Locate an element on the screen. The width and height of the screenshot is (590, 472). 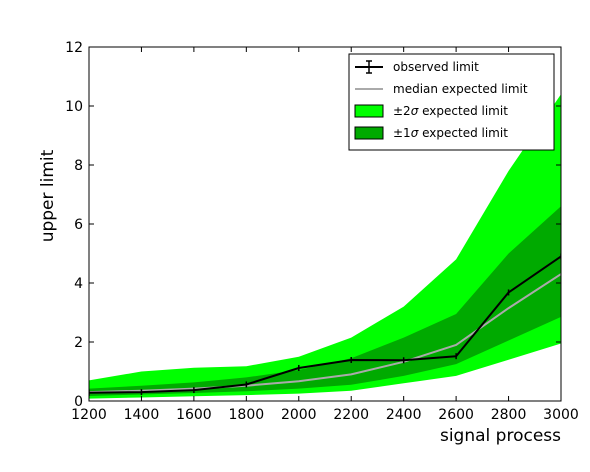
x-tick-label: 3000 is located at coordinates (561, 415).